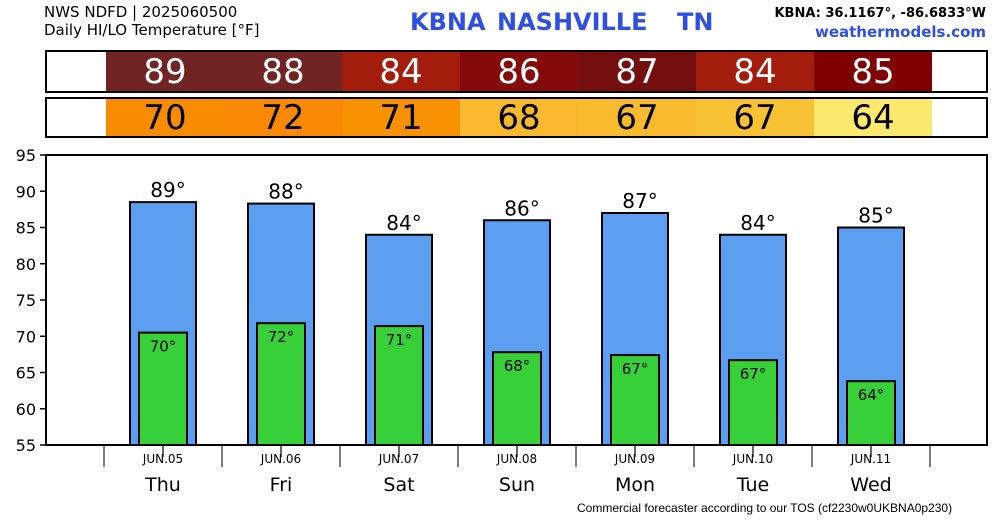 The height and width of the screenshot is (520, 1000). I want to click on low-temp-strip: 70 72 71 68 67 67 64, so click(516, 117).